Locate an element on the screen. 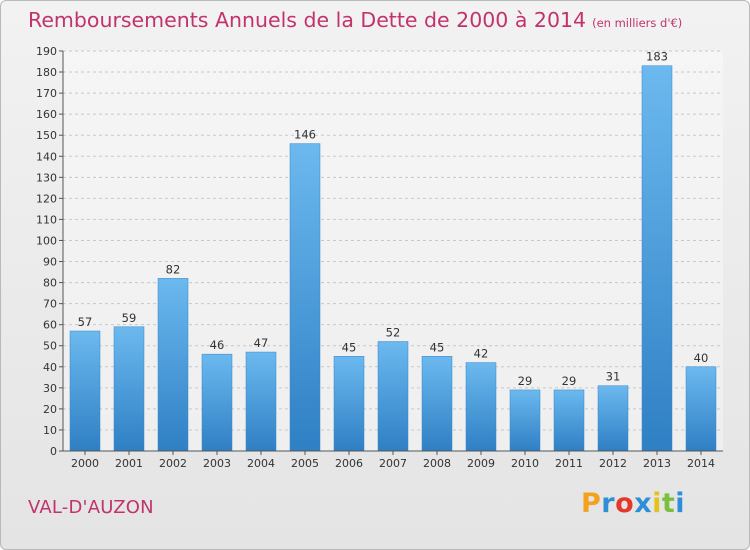  value-label-2006: 45 is located at coordinates (349, 347).